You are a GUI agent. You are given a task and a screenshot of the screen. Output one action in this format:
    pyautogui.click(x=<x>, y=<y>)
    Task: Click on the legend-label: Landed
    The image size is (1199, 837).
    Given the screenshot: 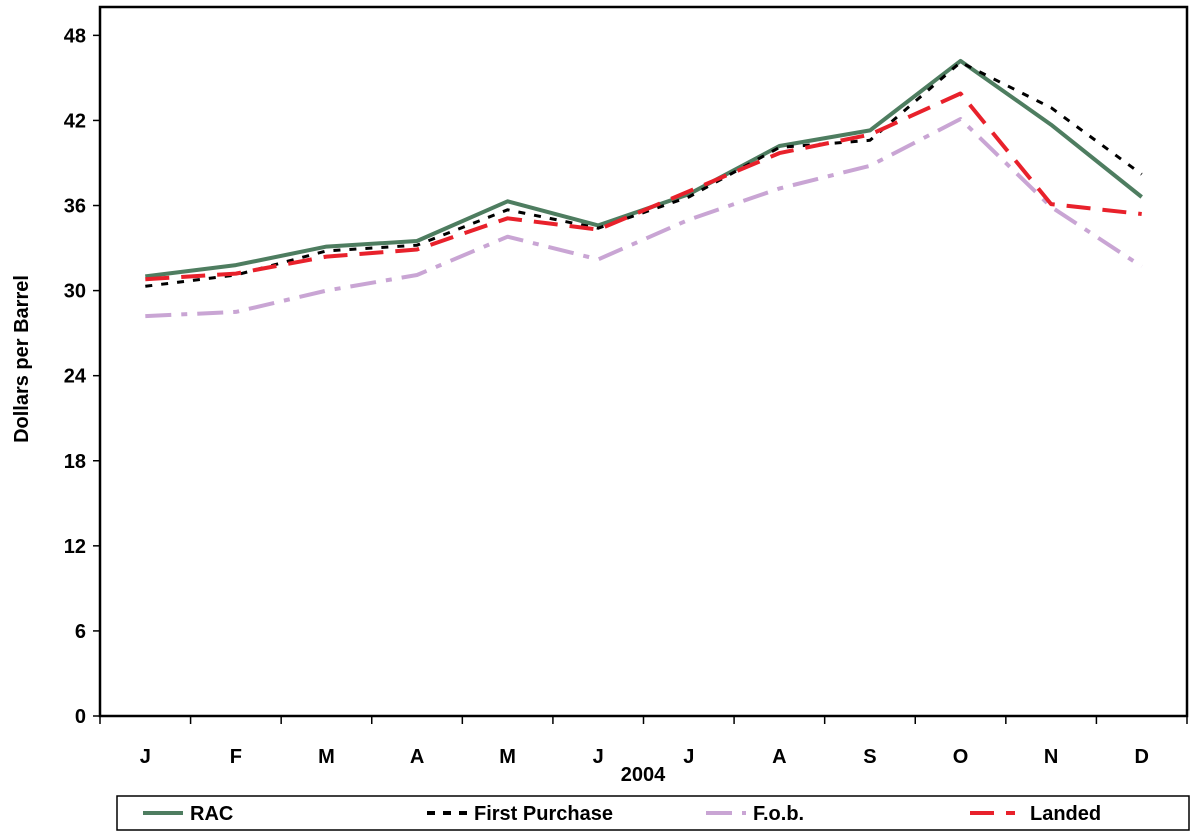 What is the action you would take?
    pyautogui.click(x=1065, y=814)
    